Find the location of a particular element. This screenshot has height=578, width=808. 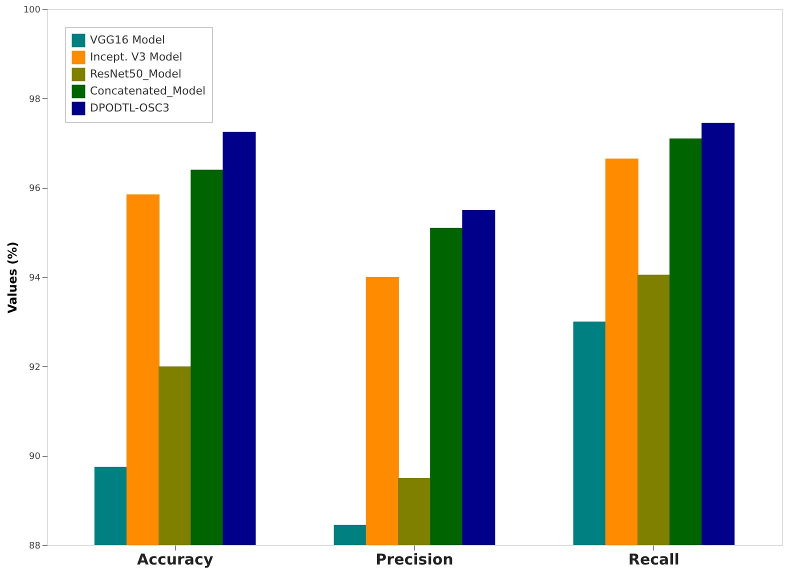

y-tick-label: 90 is located at coordinates (35, 457).